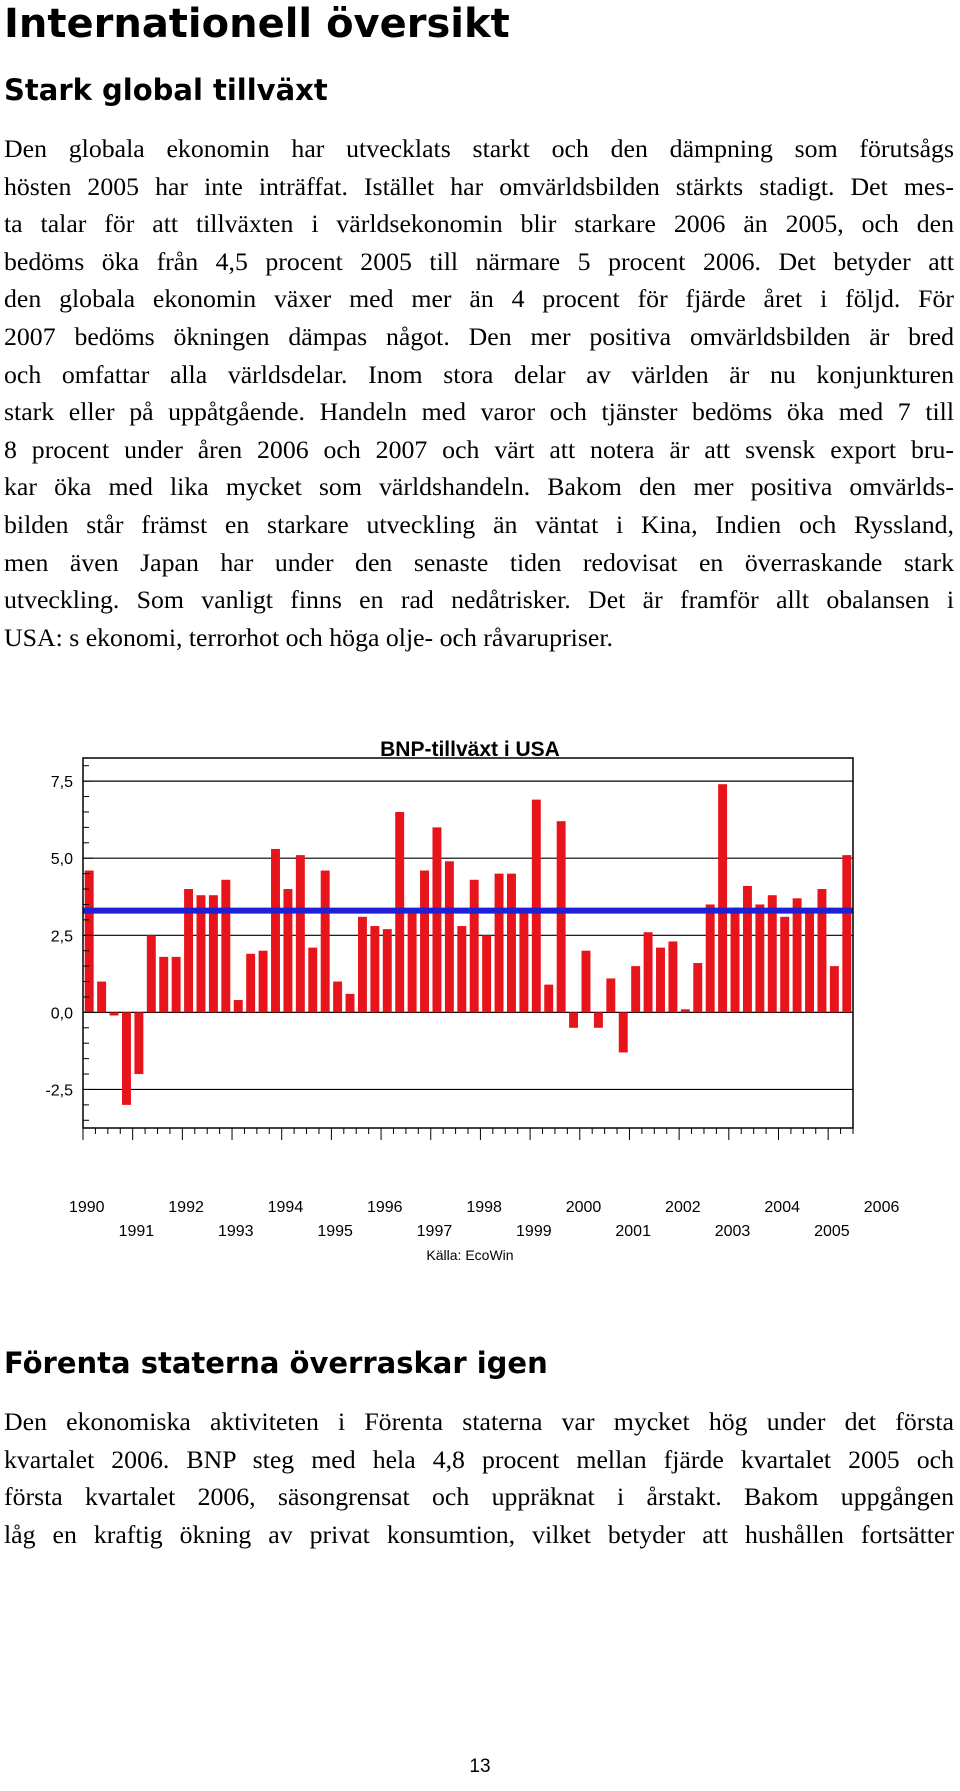 This screenshot has width=960, height=1791. Describe the element at coordinates (584, 1207) in the screenshot. I see `x-tick-label: 2000` at that location.